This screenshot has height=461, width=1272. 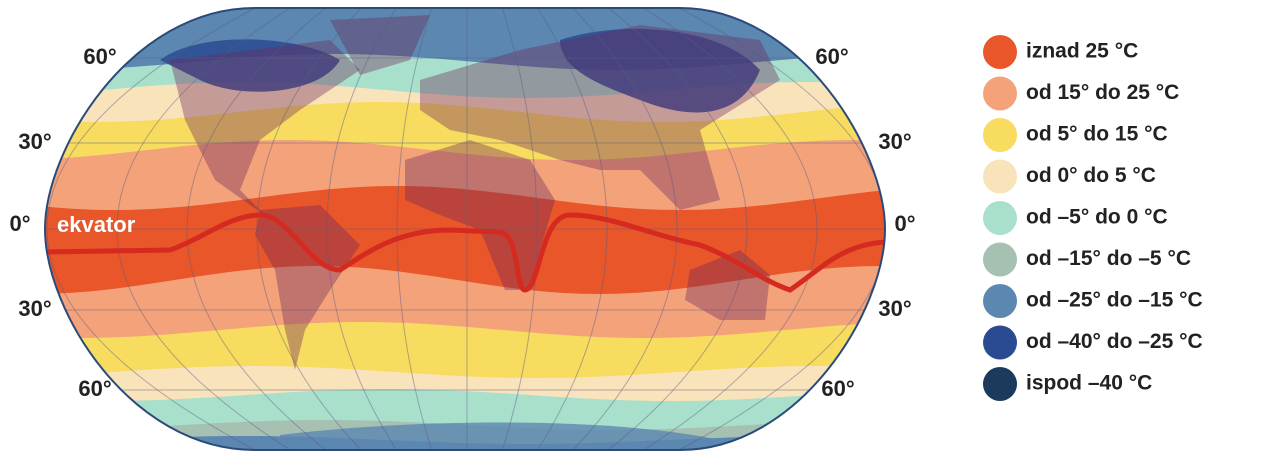 What do you see at coordinates (1089, 383) in the screenshot?
I see `legend-label: ispod –40 °C` at bounding box center [1089, 383].